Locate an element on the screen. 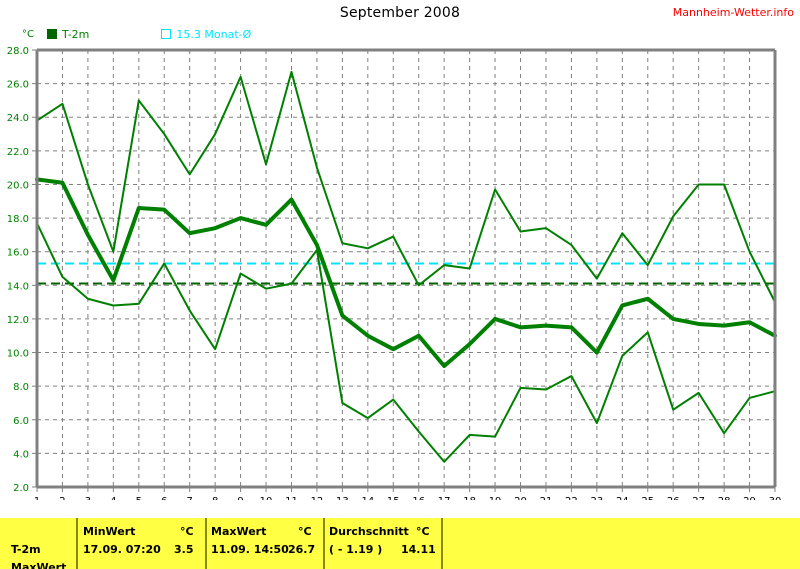 The image size is (800, 569). page-title: September 2008 is located at coordinates (400, 13).